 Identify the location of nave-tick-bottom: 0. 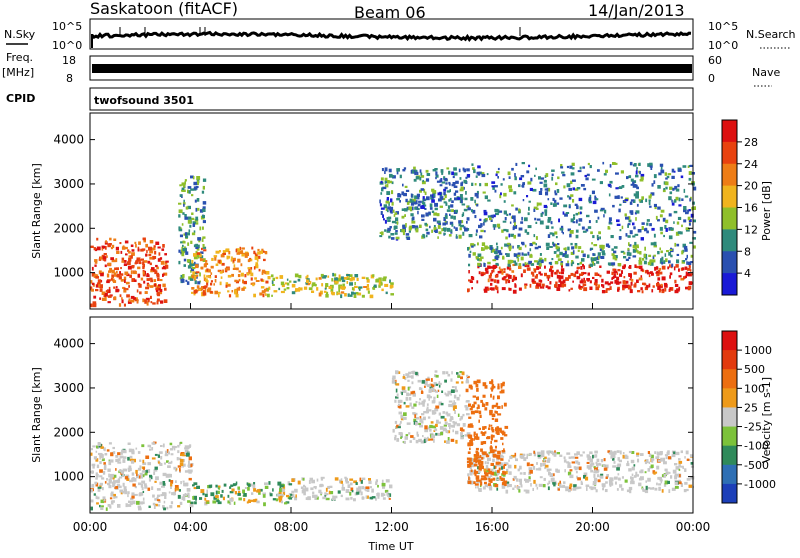
(711, 78).